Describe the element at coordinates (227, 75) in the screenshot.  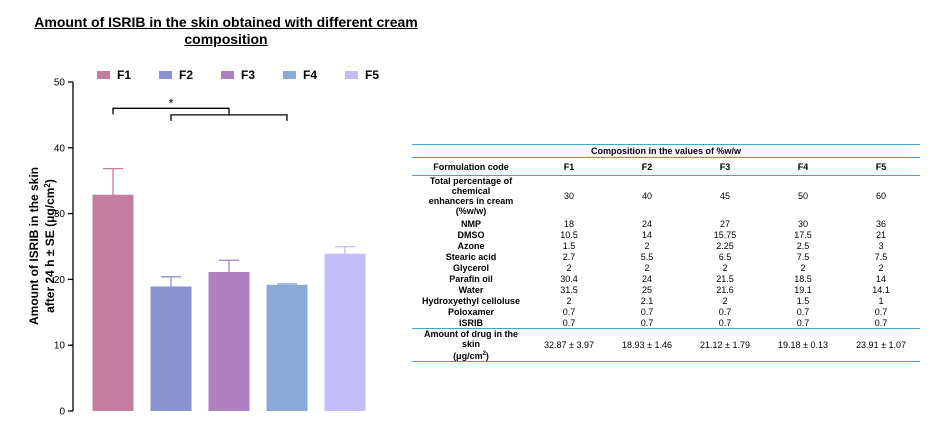
I see `legend-swatch-f3` at that location.